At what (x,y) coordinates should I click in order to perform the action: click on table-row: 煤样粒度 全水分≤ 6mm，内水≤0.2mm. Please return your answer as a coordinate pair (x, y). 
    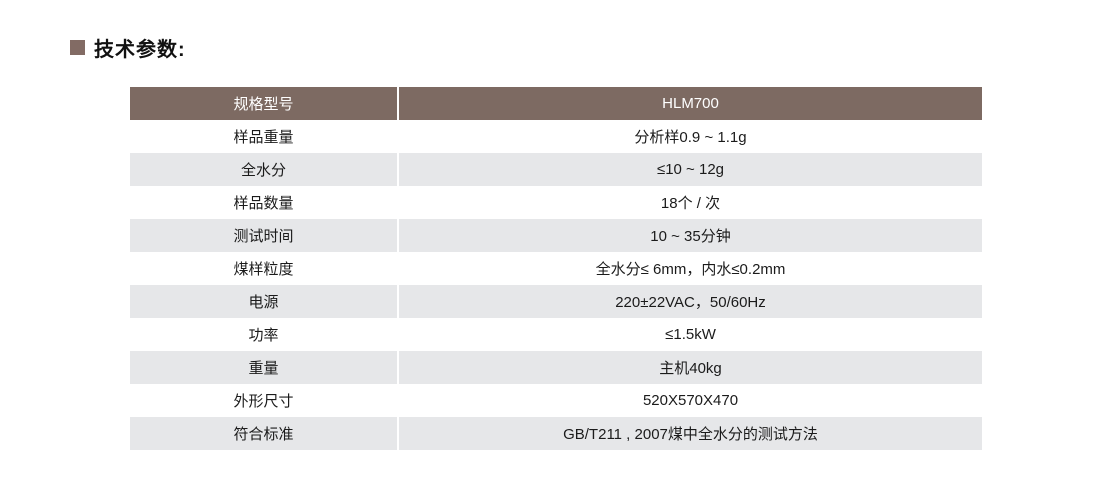
    Looking at the image, I should click on (556, 268).